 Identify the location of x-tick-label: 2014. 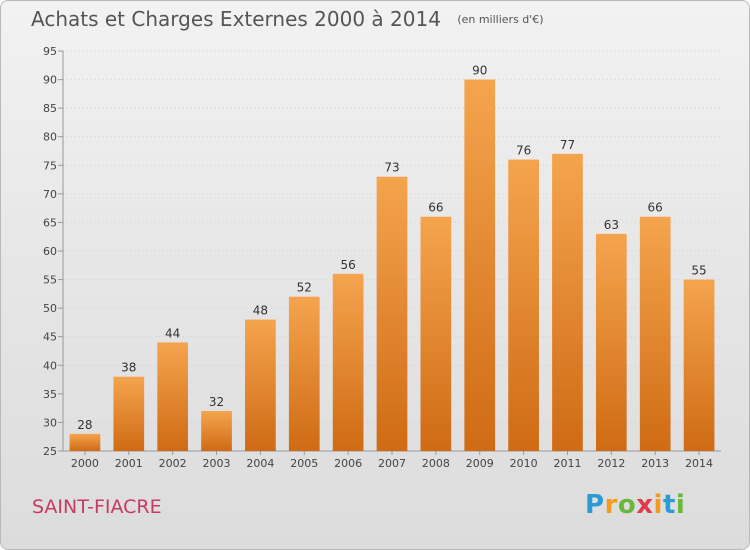
(699, 463).